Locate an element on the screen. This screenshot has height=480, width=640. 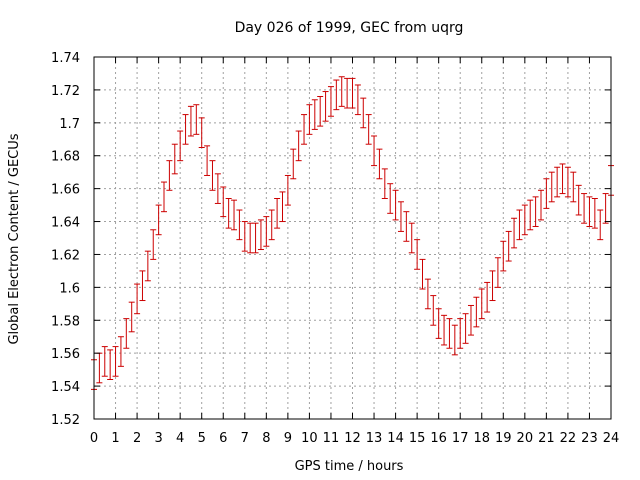
x-tick-label: 11 is located at coordinates (331, 438).